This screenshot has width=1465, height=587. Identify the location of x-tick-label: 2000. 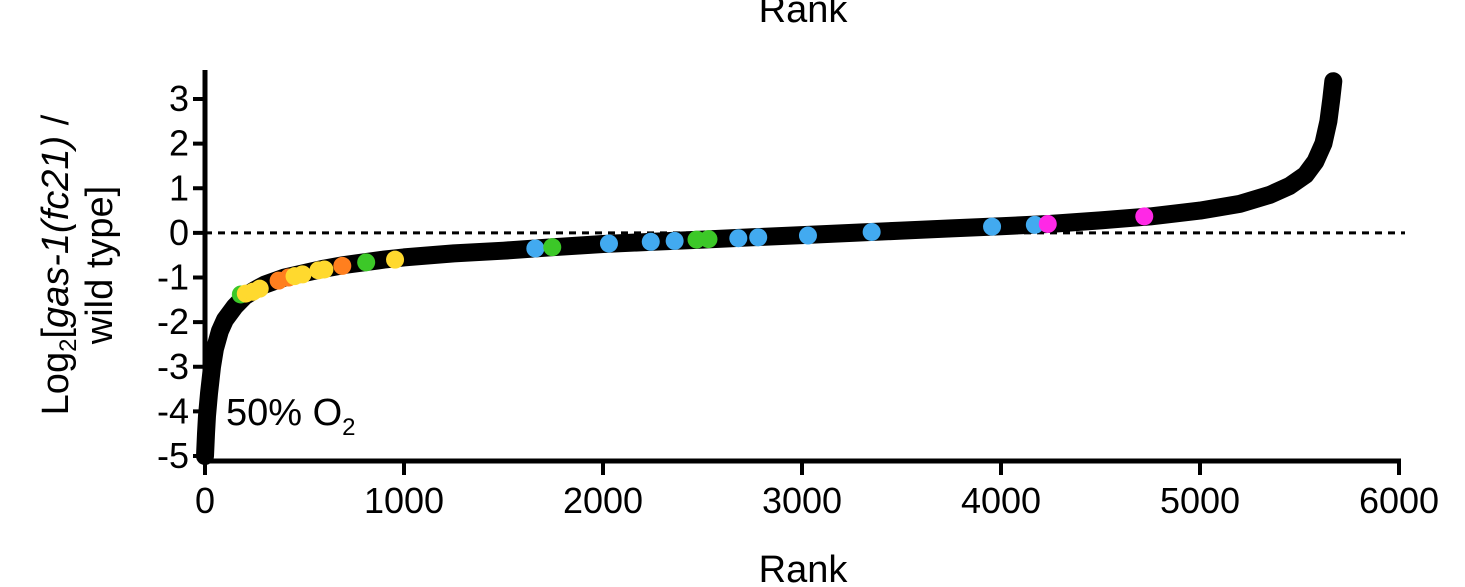
(603, 500).